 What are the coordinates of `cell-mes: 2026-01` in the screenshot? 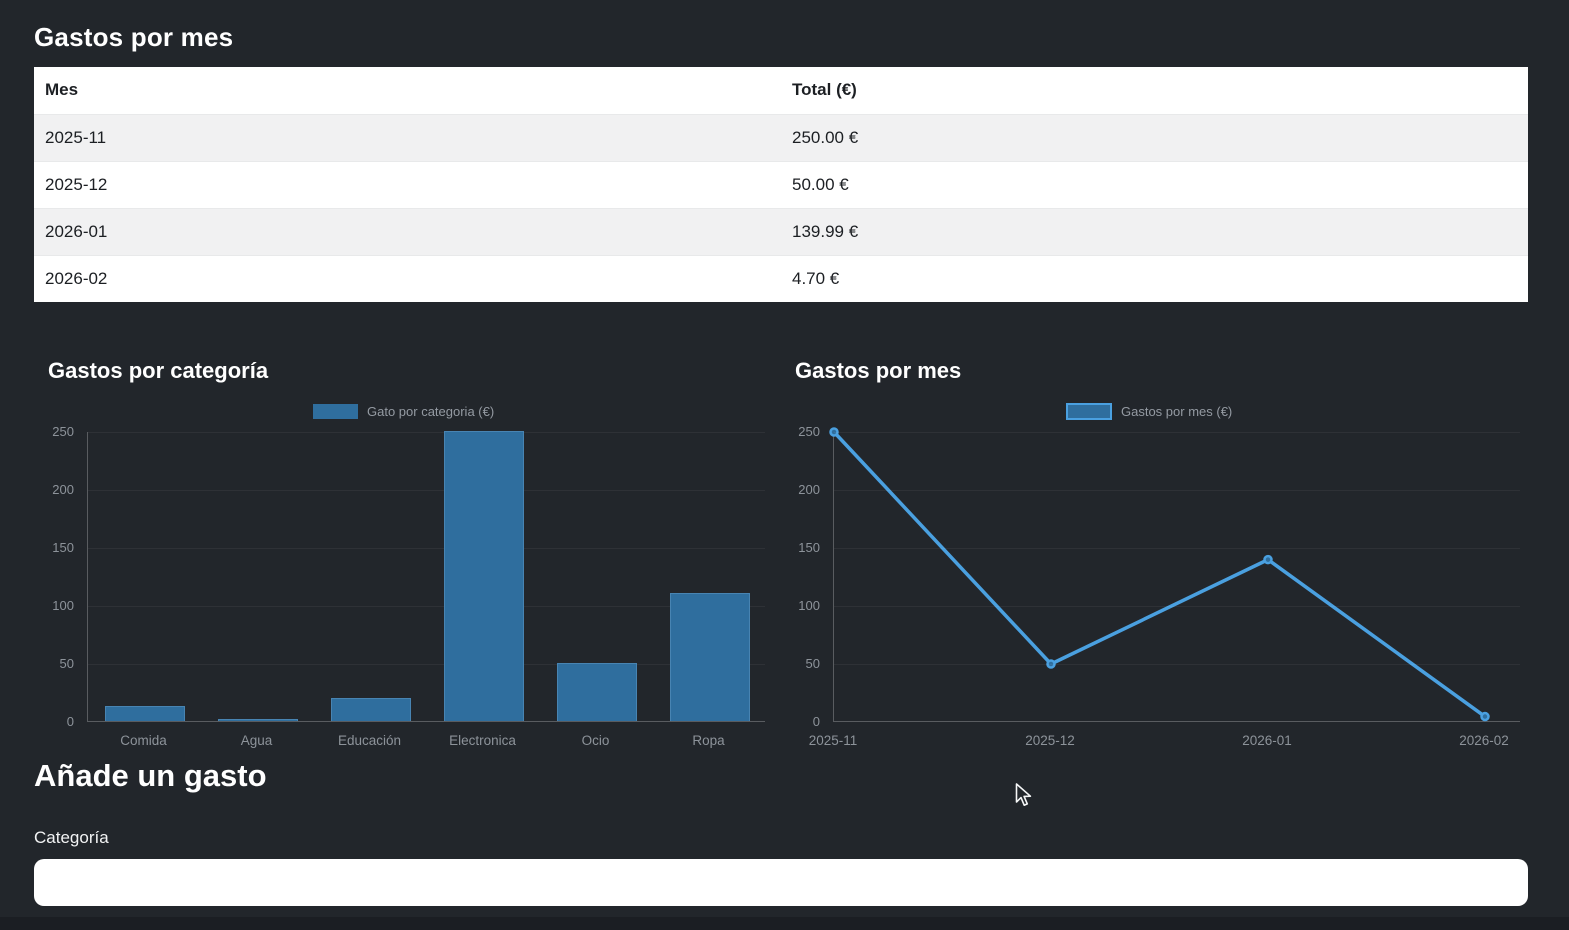 It's located at (407, 231).